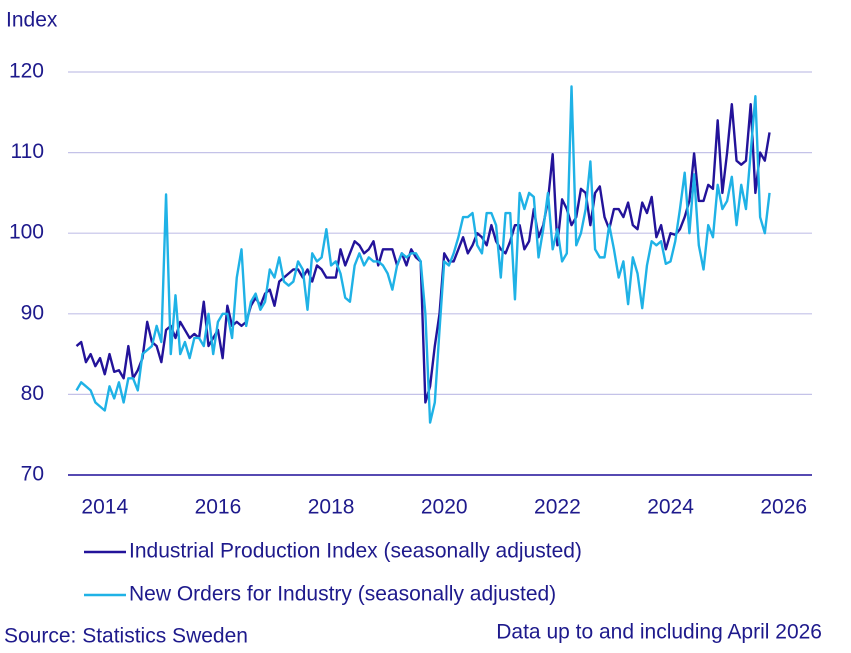  What do you see at coordinates (27, 151) in the screenshot?
I see `y-tick-label: 110` at bounding box center [27, 151].